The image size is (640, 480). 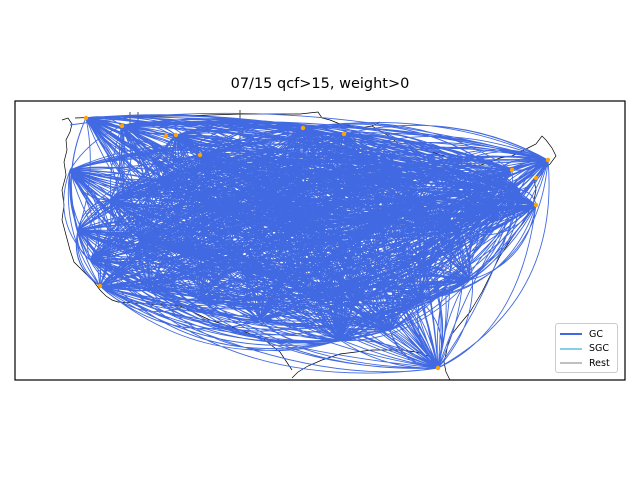 I want to click on legend-swatch-gc, so click(x=571, y=334).